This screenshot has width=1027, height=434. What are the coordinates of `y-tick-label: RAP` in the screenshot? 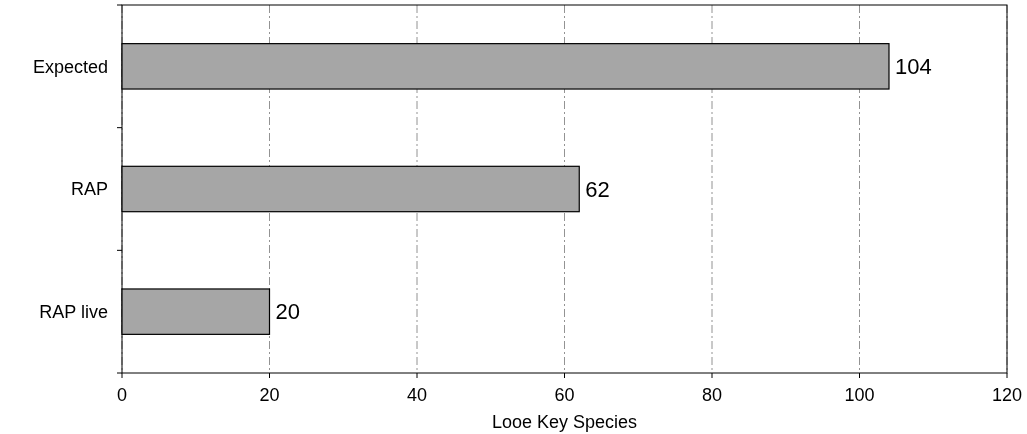 It's located at (89, 189).